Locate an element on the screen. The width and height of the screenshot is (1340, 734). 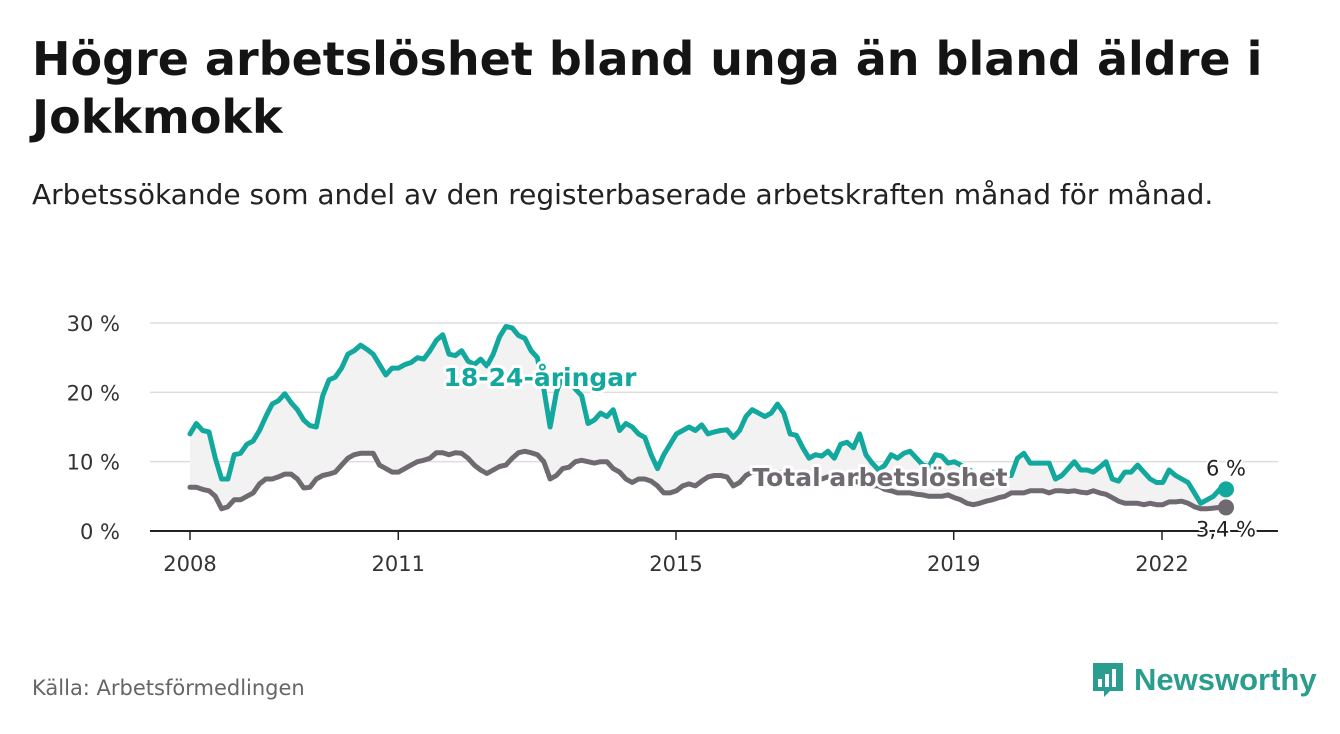
series-label-total: Total arbetslöshet is located at coordinates (879, 477).